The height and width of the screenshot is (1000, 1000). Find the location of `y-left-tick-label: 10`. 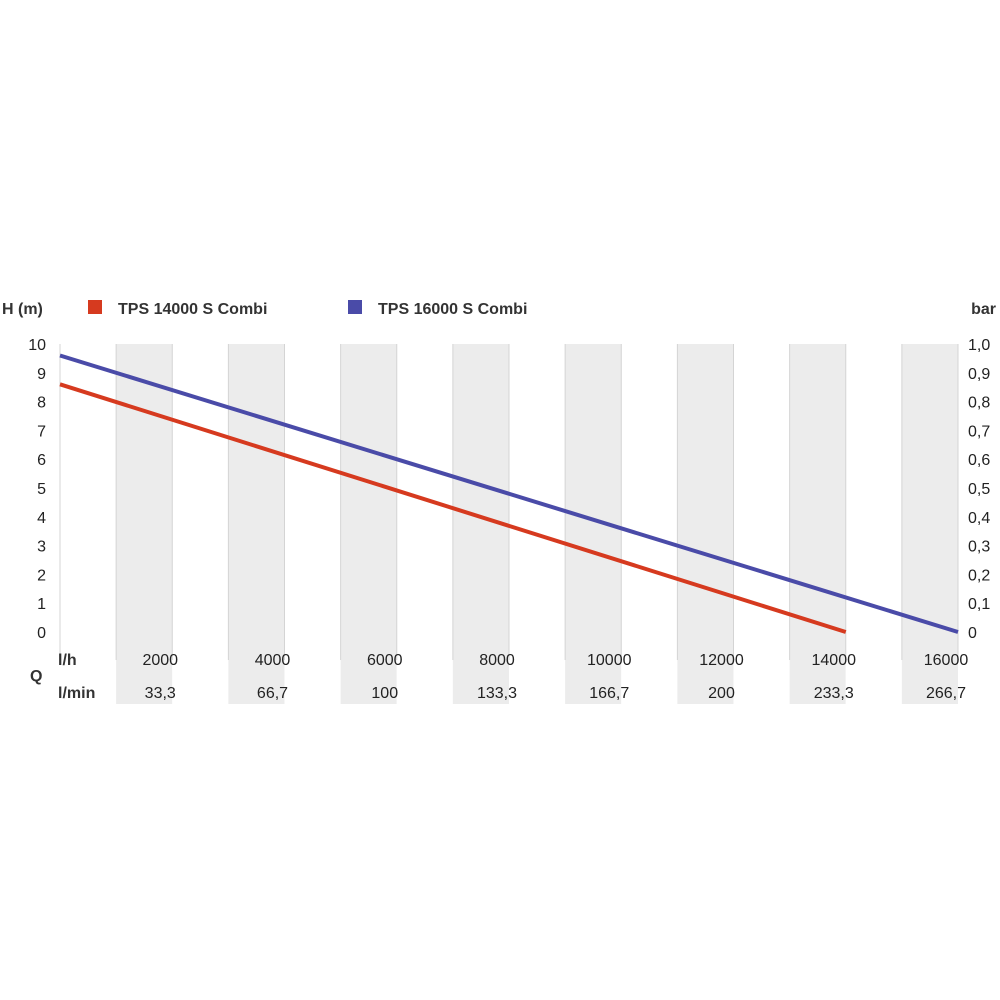

y-left-tick-label: 10 is located at coordinates (37, 345).